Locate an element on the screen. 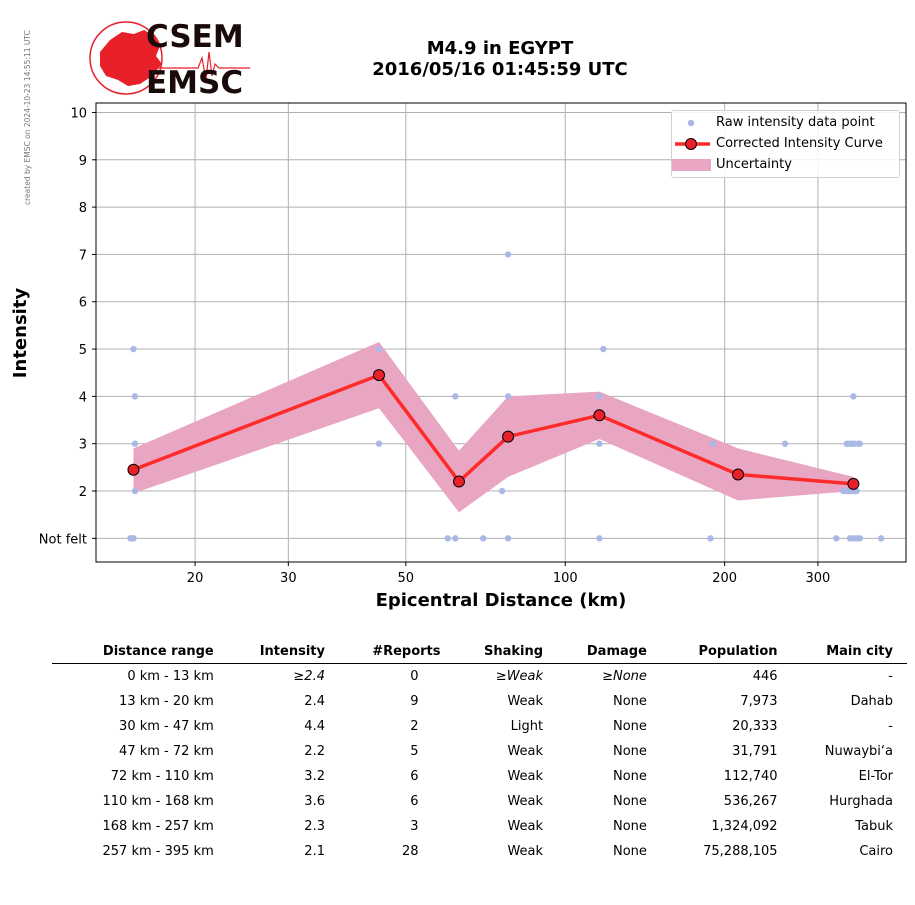  table-cell: 72 km - 110 km is located at coordinates (162, 776).